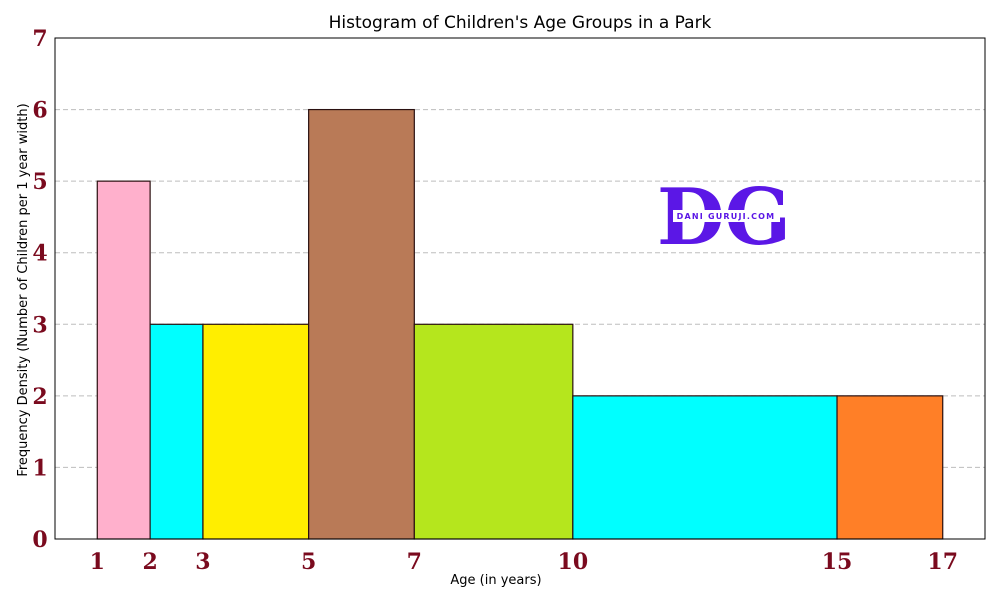 This screenshot has width=995, height=593. Describe the element at coordinates (308, 562) in the screenshot. I see `x-tick-label: 5` at that location.